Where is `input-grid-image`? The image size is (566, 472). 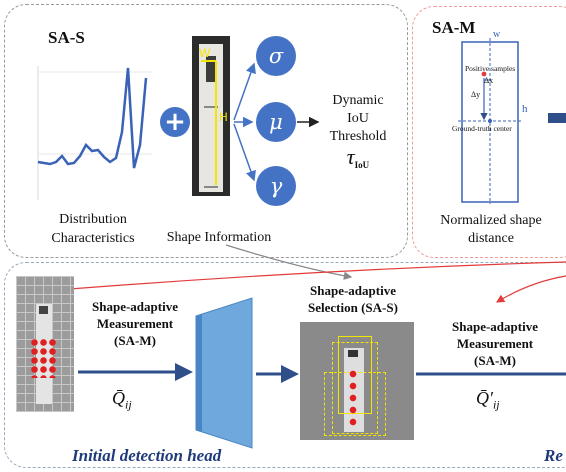
input-grid-image is located at coordinates (45, 344).